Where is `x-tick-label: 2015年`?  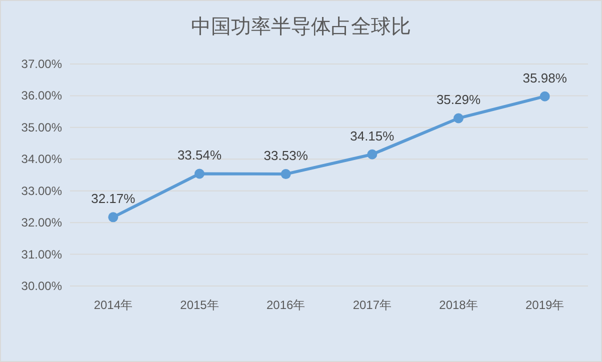
x-tick-label: 2015年 is located at coordinates (199, 305).